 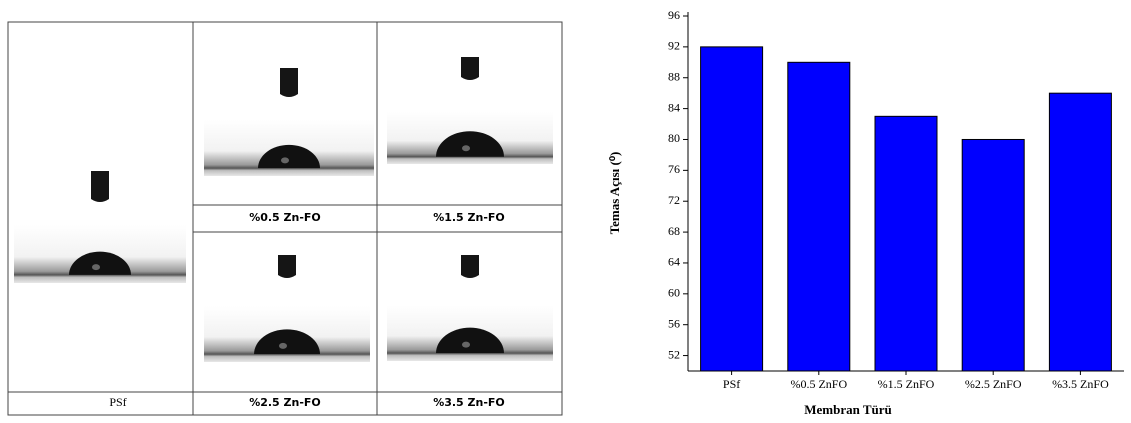 I want to click on y-tick-label: 80, so click(x=674, y=138).